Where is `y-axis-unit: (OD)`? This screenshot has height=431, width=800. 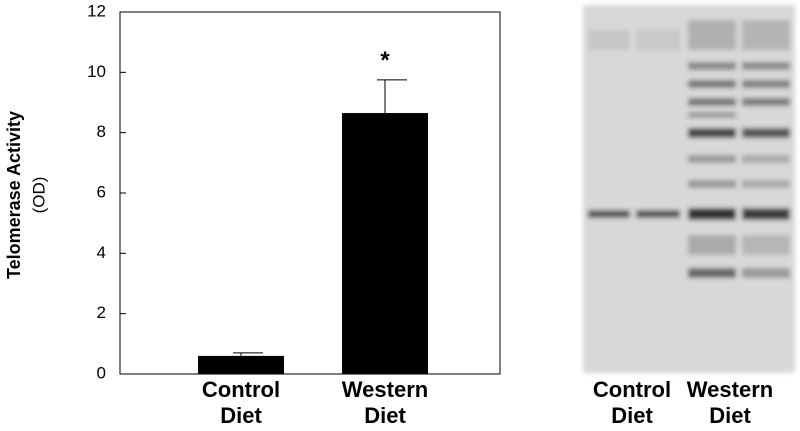
y-axis-unit: (OD) is located at coordinates (38, 195).